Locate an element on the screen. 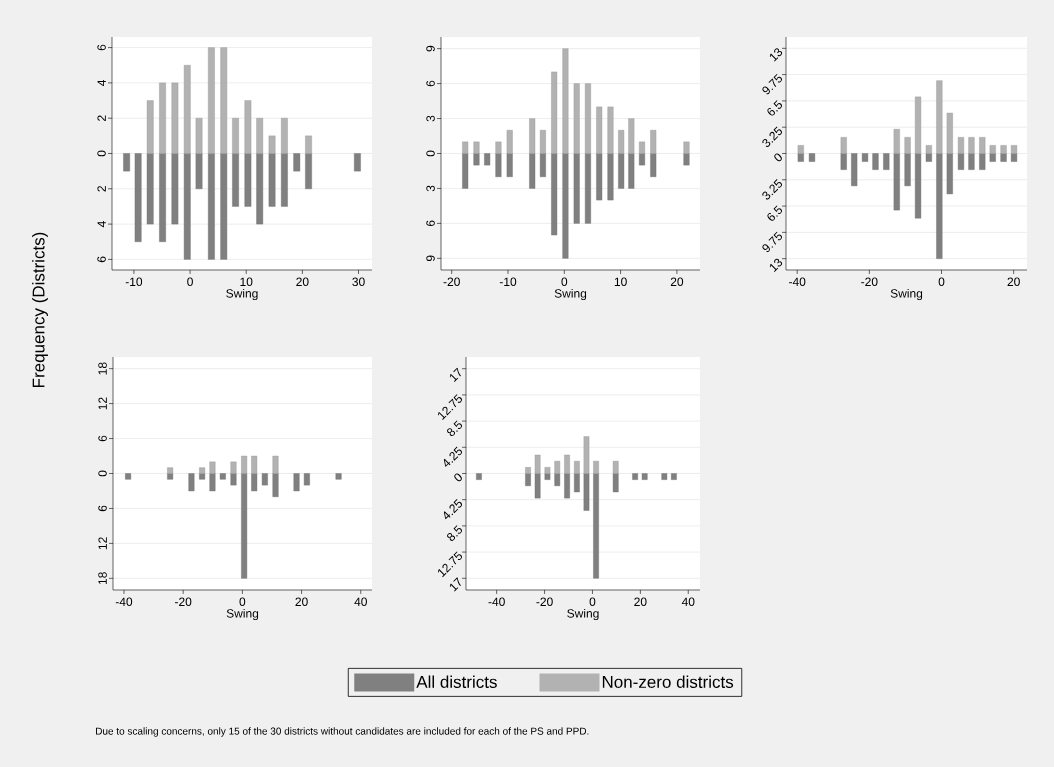  legend-label: All districts is located at coordinates (456, 681).